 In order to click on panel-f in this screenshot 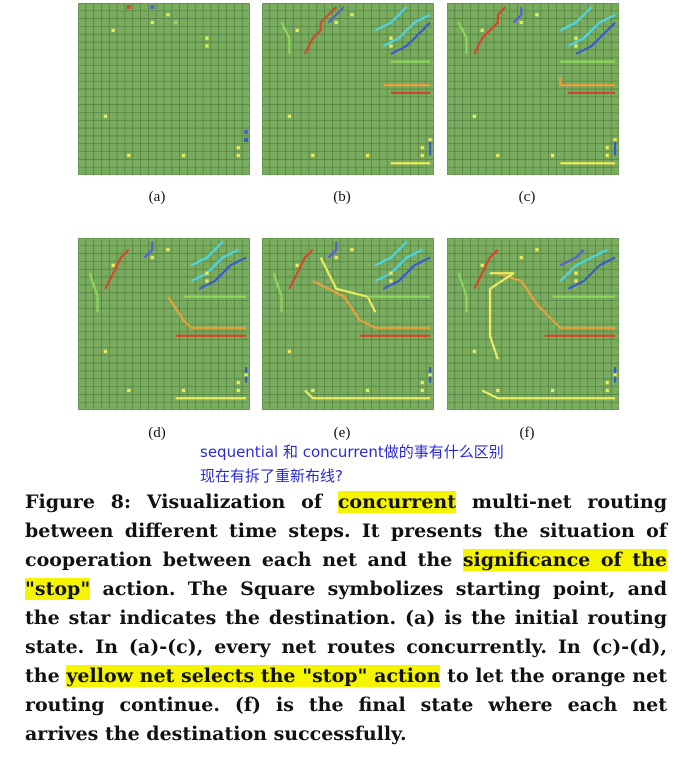, I will do `click(533, 324)`.